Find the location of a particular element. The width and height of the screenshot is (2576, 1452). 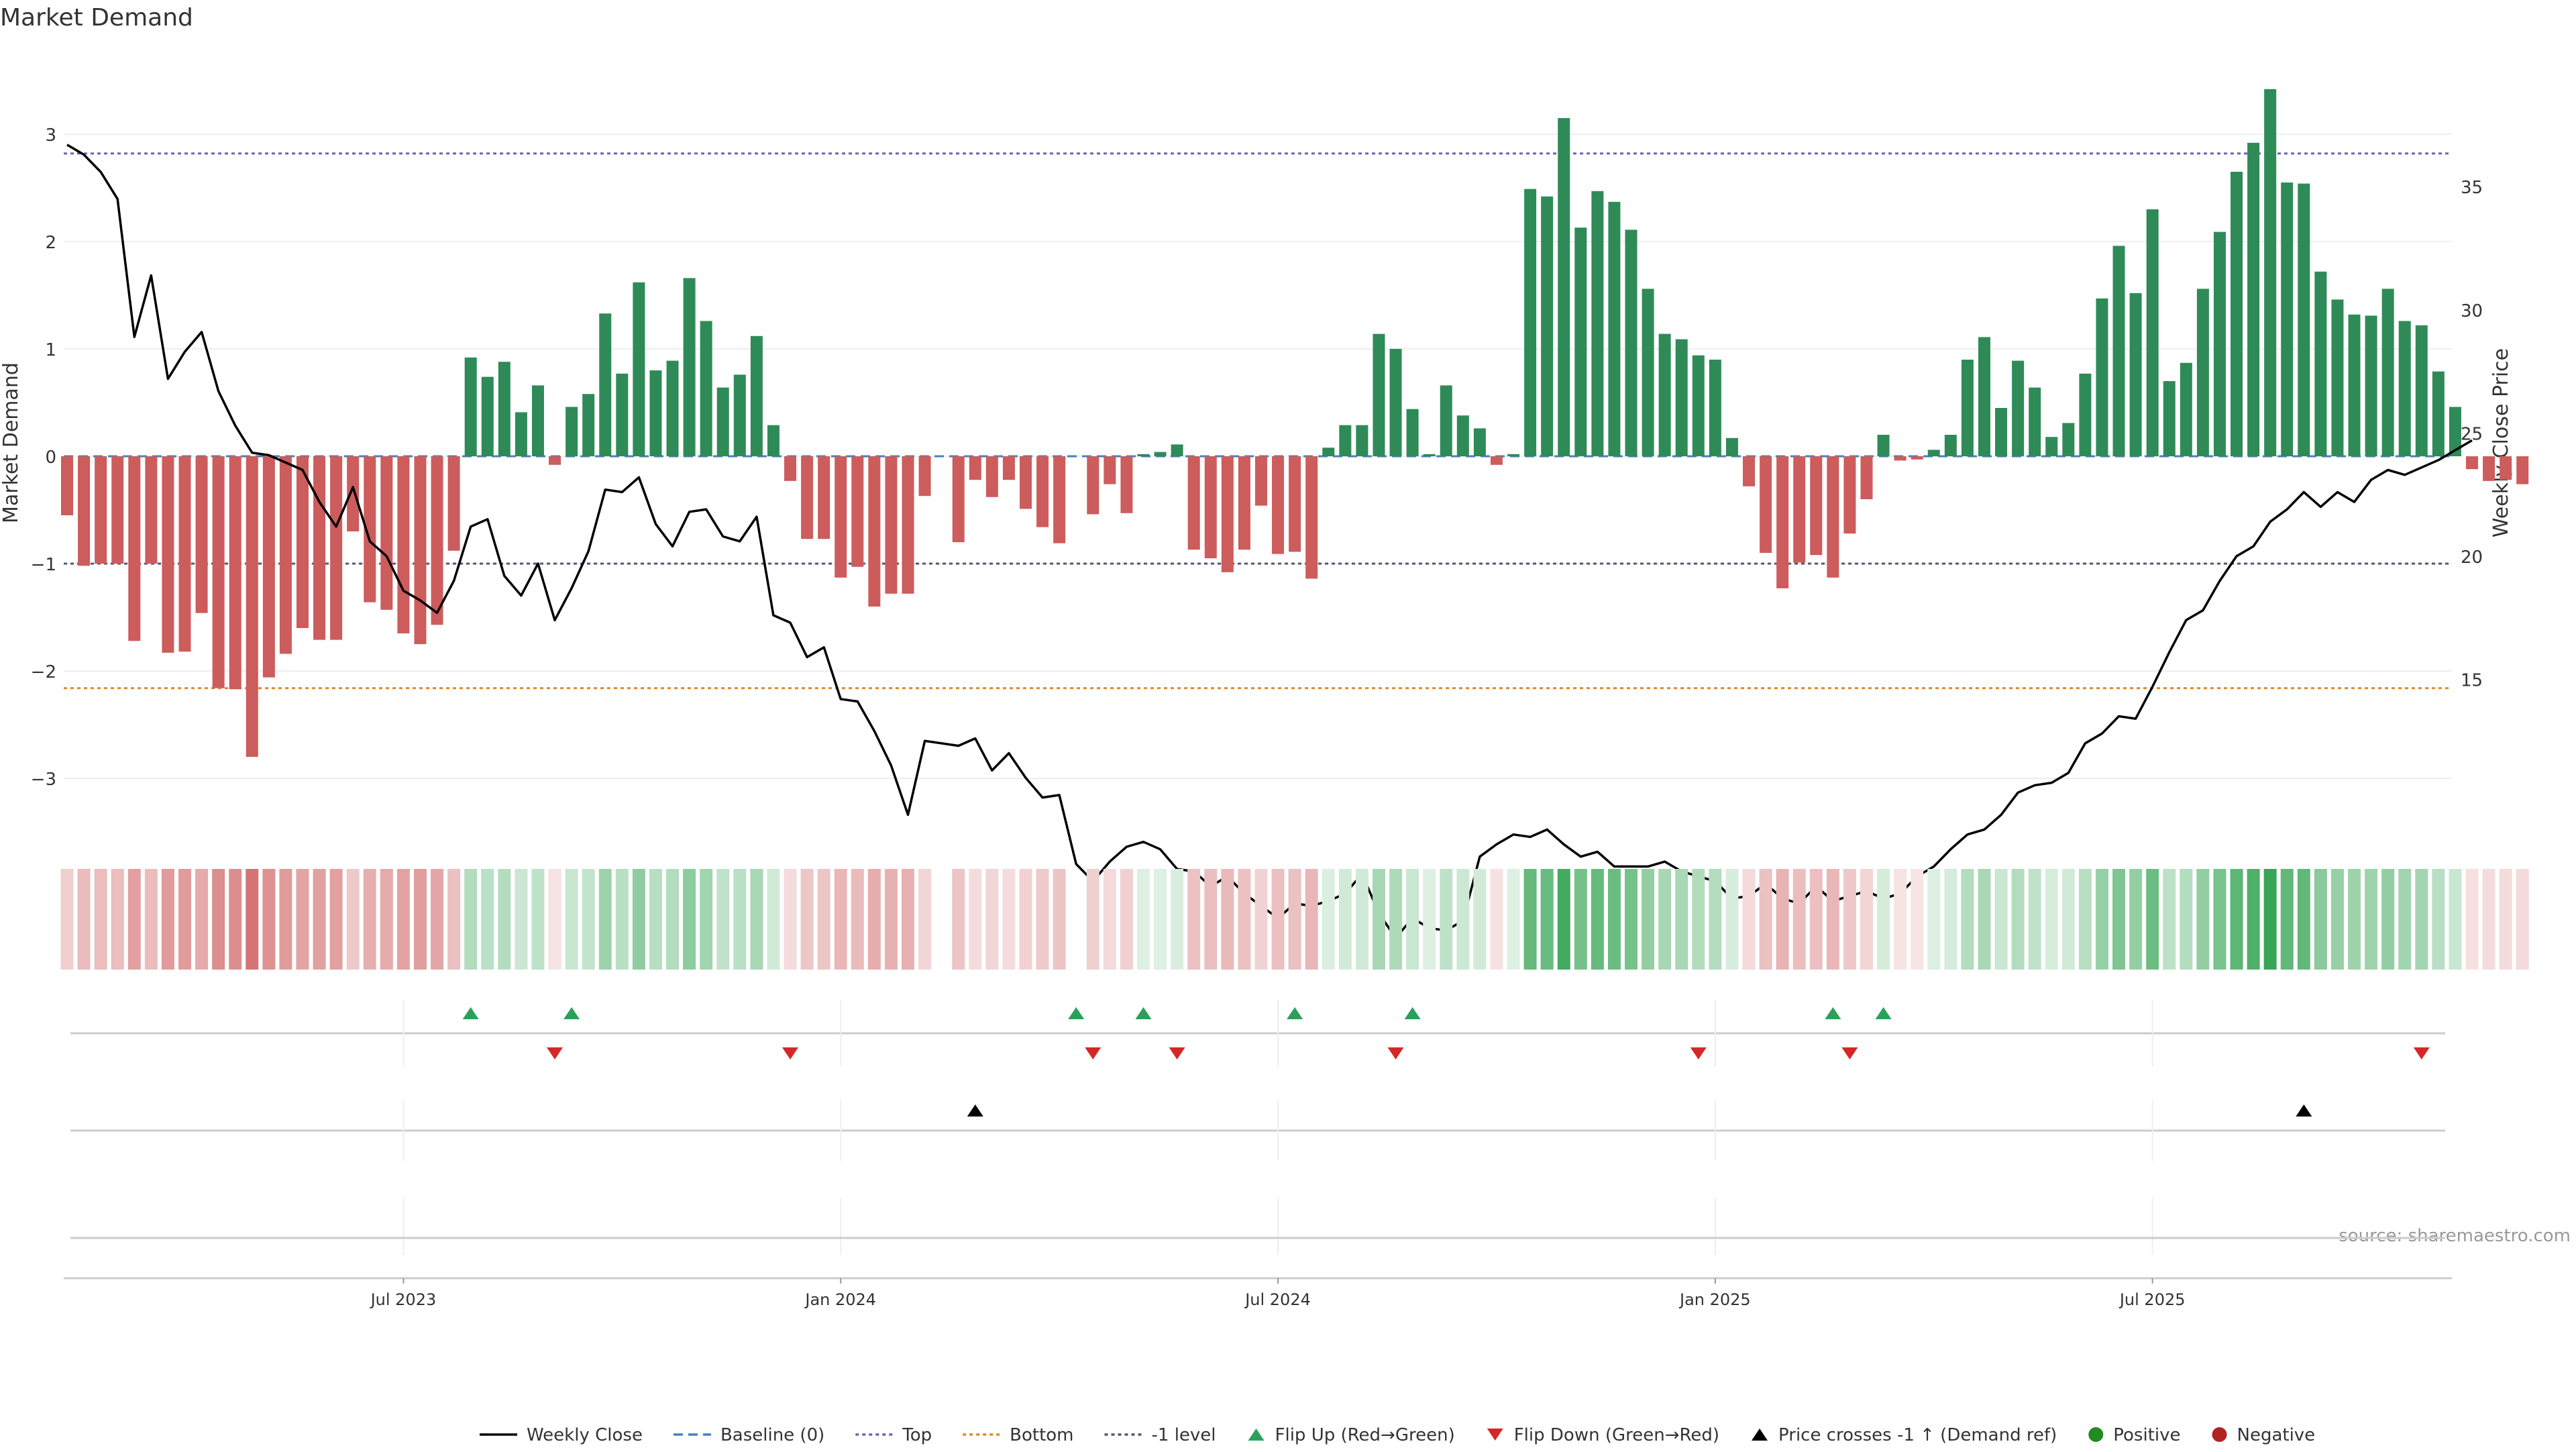

legend-label-top: Top is located at coordinates (917, 1435).